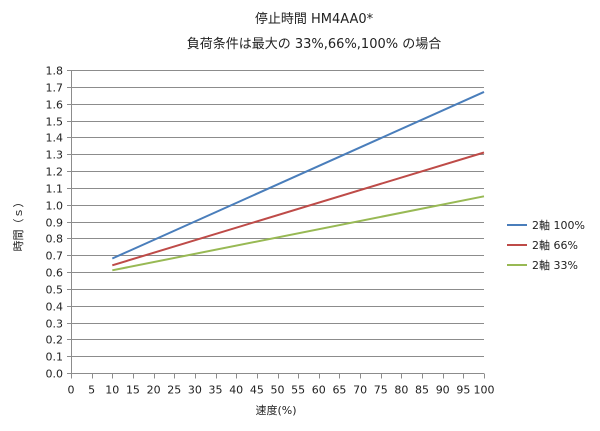  What do you see at coordinates (314, 19) in the screenshot?
I see `chart-title: 停止時間 HM4AA0*` at bounding box center [314, 19].